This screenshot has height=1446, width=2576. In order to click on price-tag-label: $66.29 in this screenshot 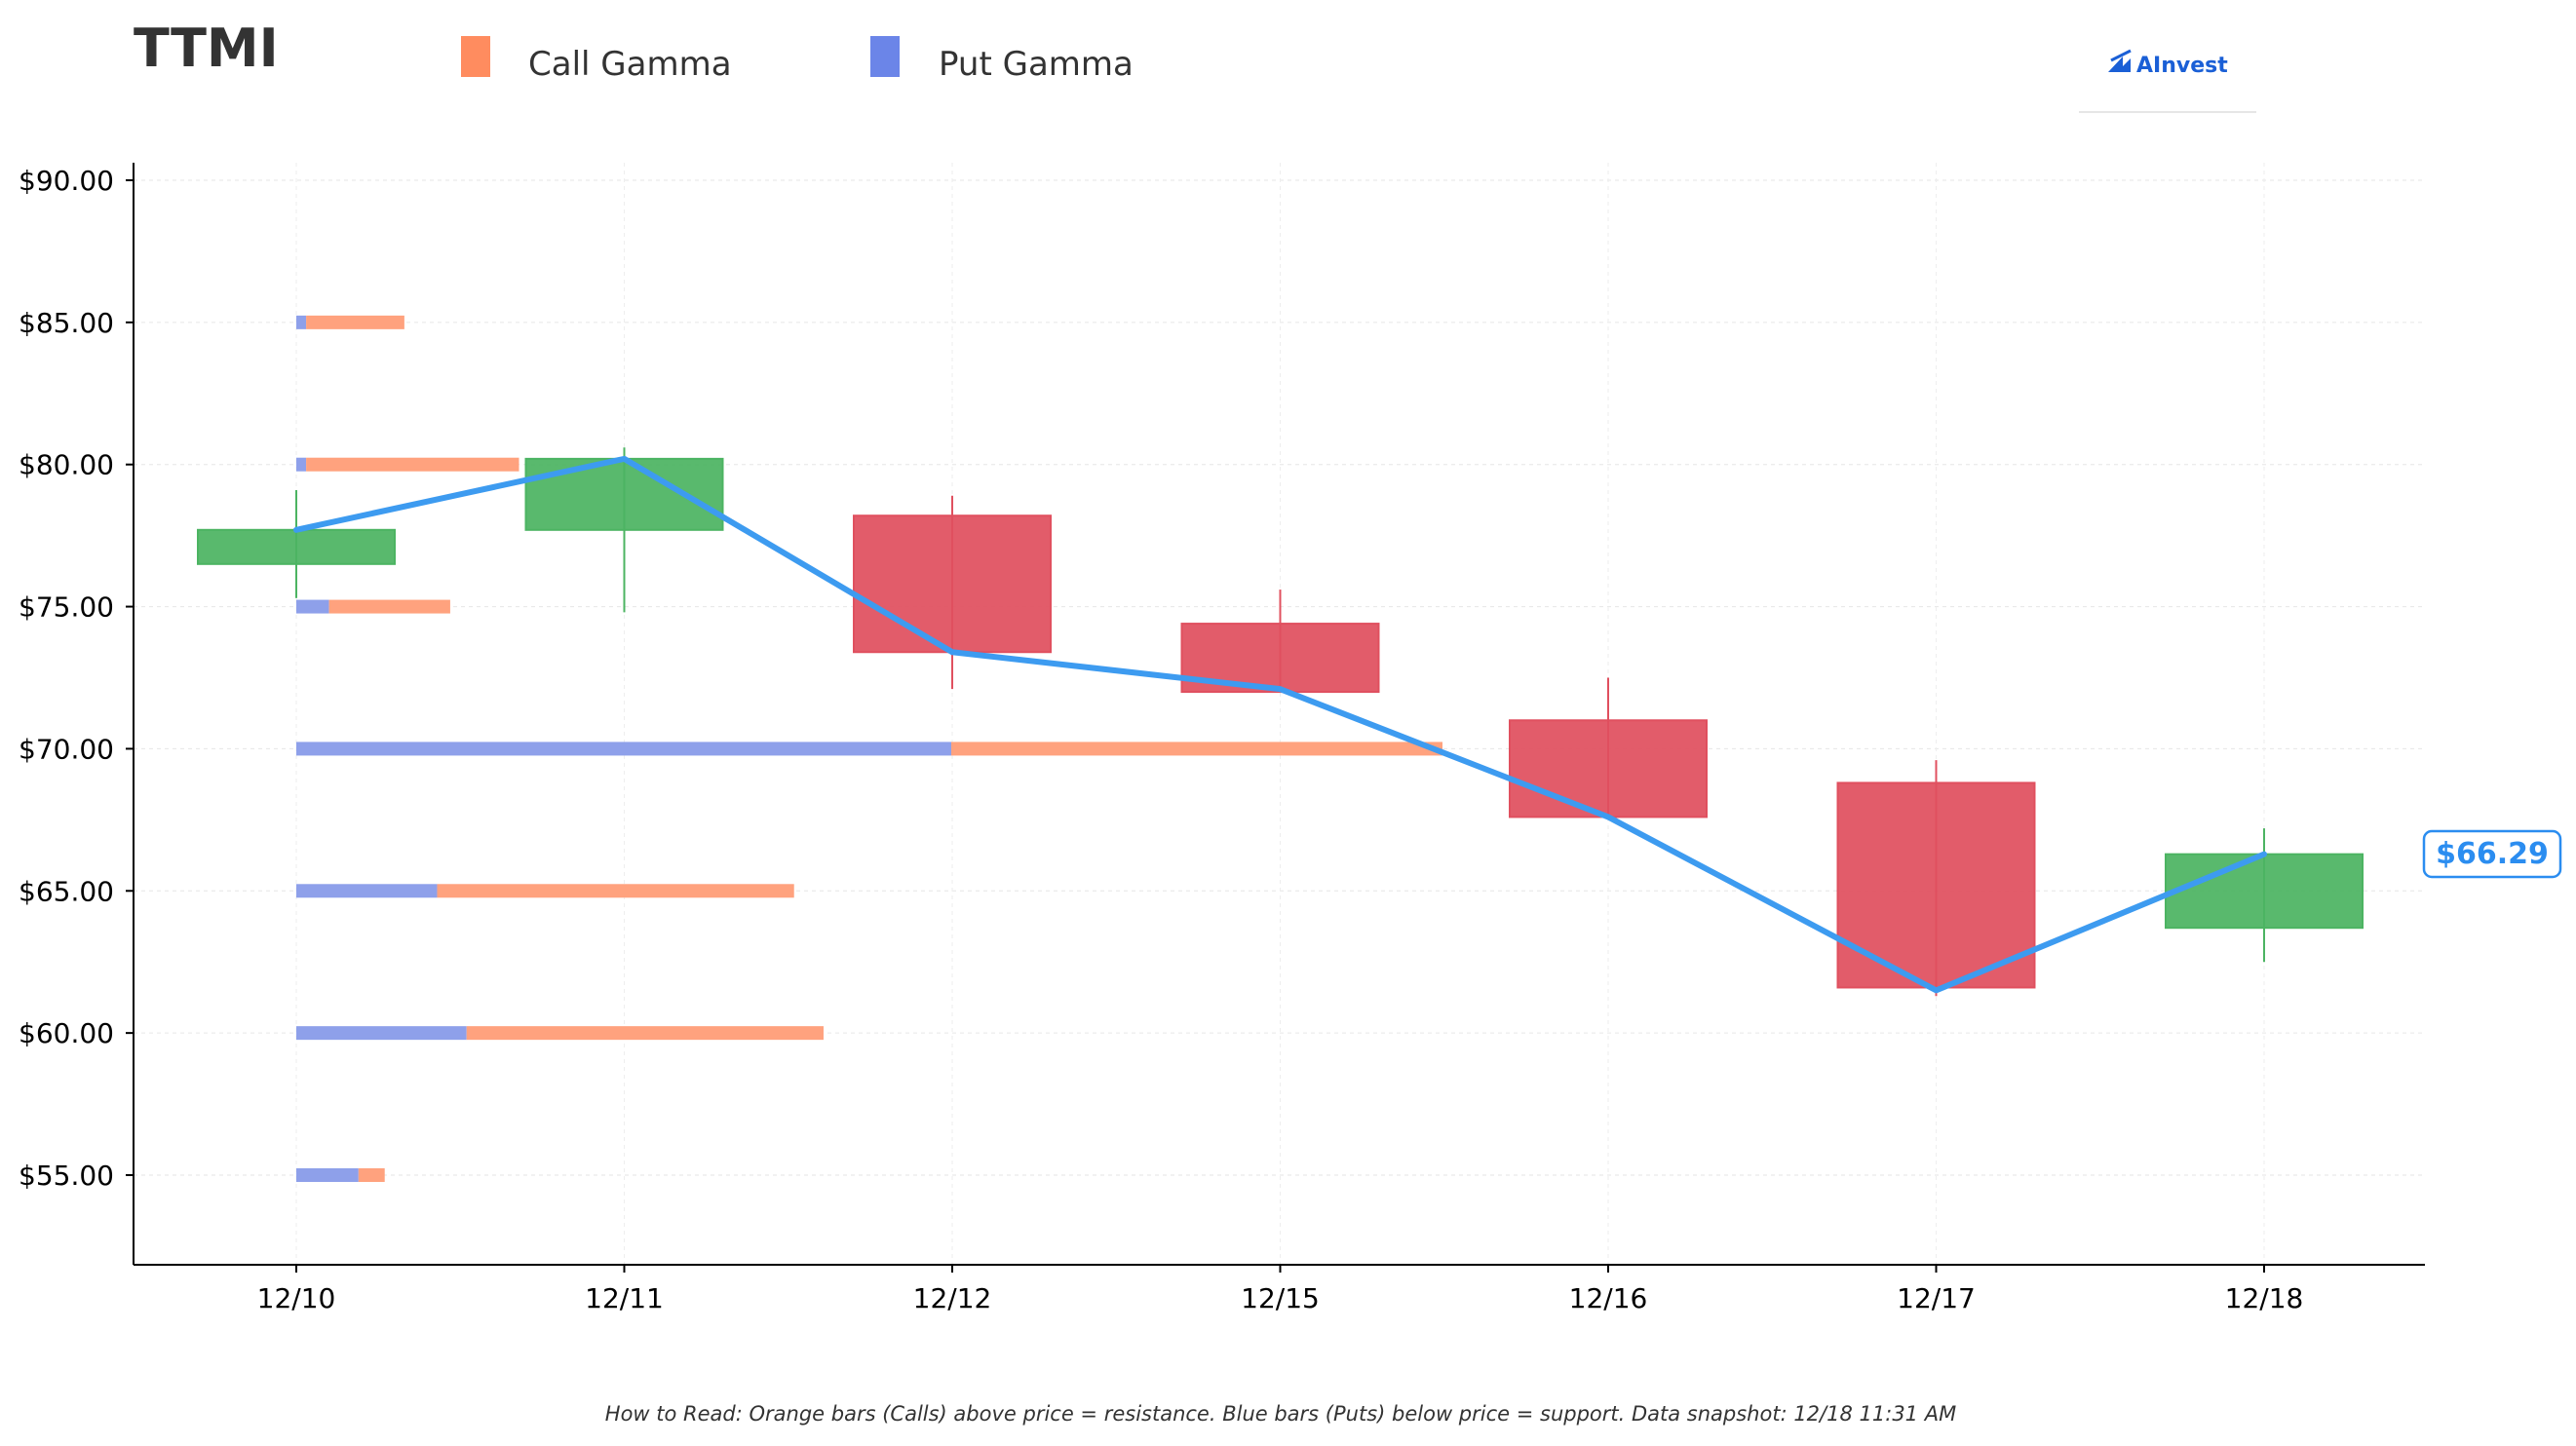, I will do `click(2492, 854)`.